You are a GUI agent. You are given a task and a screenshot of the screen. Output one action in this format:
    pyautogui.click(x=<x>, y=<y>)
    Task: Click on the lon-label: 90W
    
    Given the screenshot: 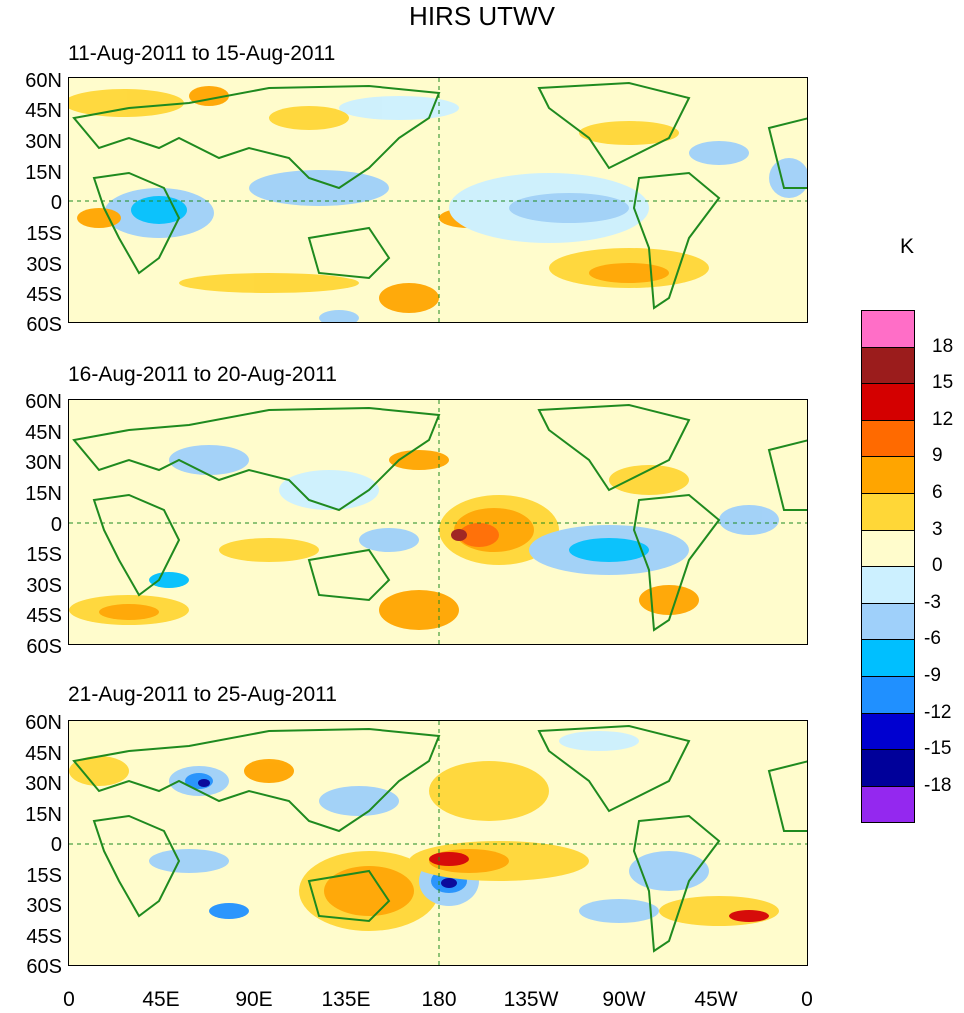 What is the action you would take?
    pyautogui.click(x=624, y=999)
    